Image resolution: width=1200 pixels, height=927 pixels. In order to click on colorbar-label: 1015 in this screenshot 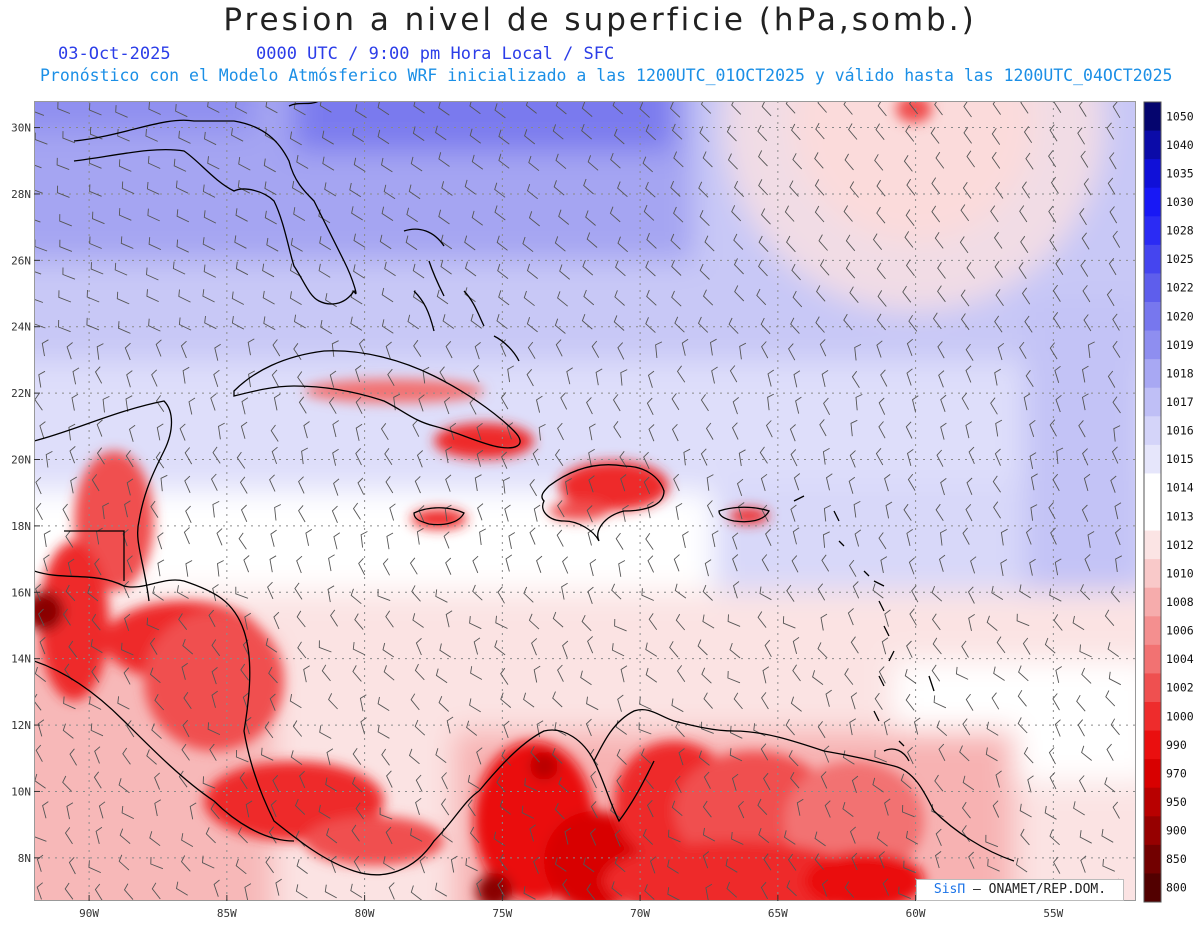, I will do `click(1180, 459)`.